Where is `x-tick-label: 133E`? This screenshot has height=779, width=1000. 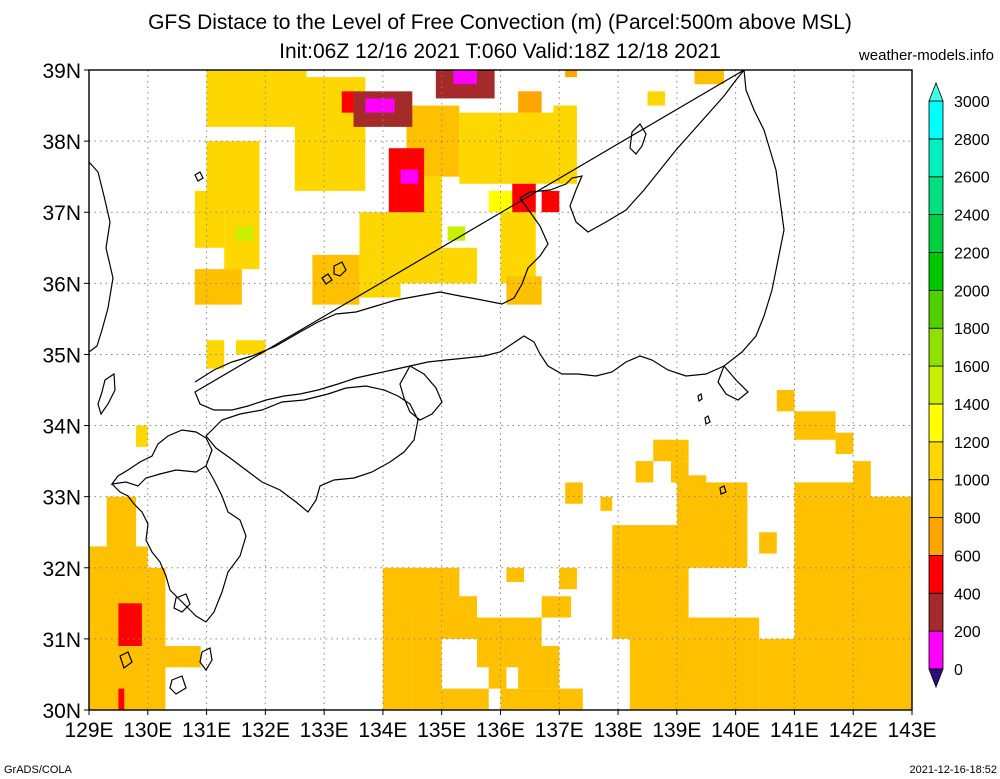
x-tick-label: 133E is located at coordinates (324, 730).